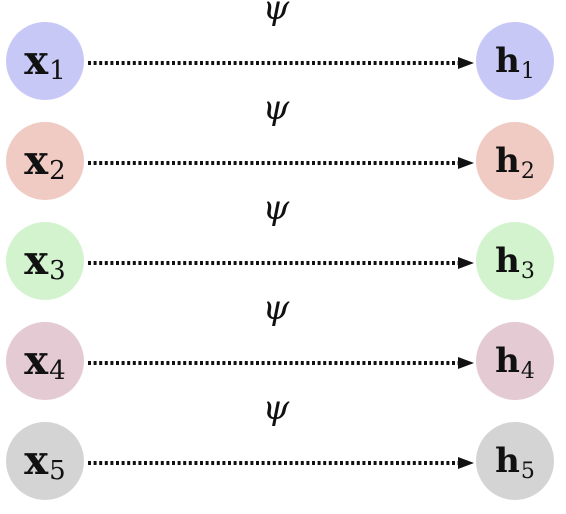 This screenshot has width=566, height=514. I want to click on output-node-subscript: 3, so click(527, 271).